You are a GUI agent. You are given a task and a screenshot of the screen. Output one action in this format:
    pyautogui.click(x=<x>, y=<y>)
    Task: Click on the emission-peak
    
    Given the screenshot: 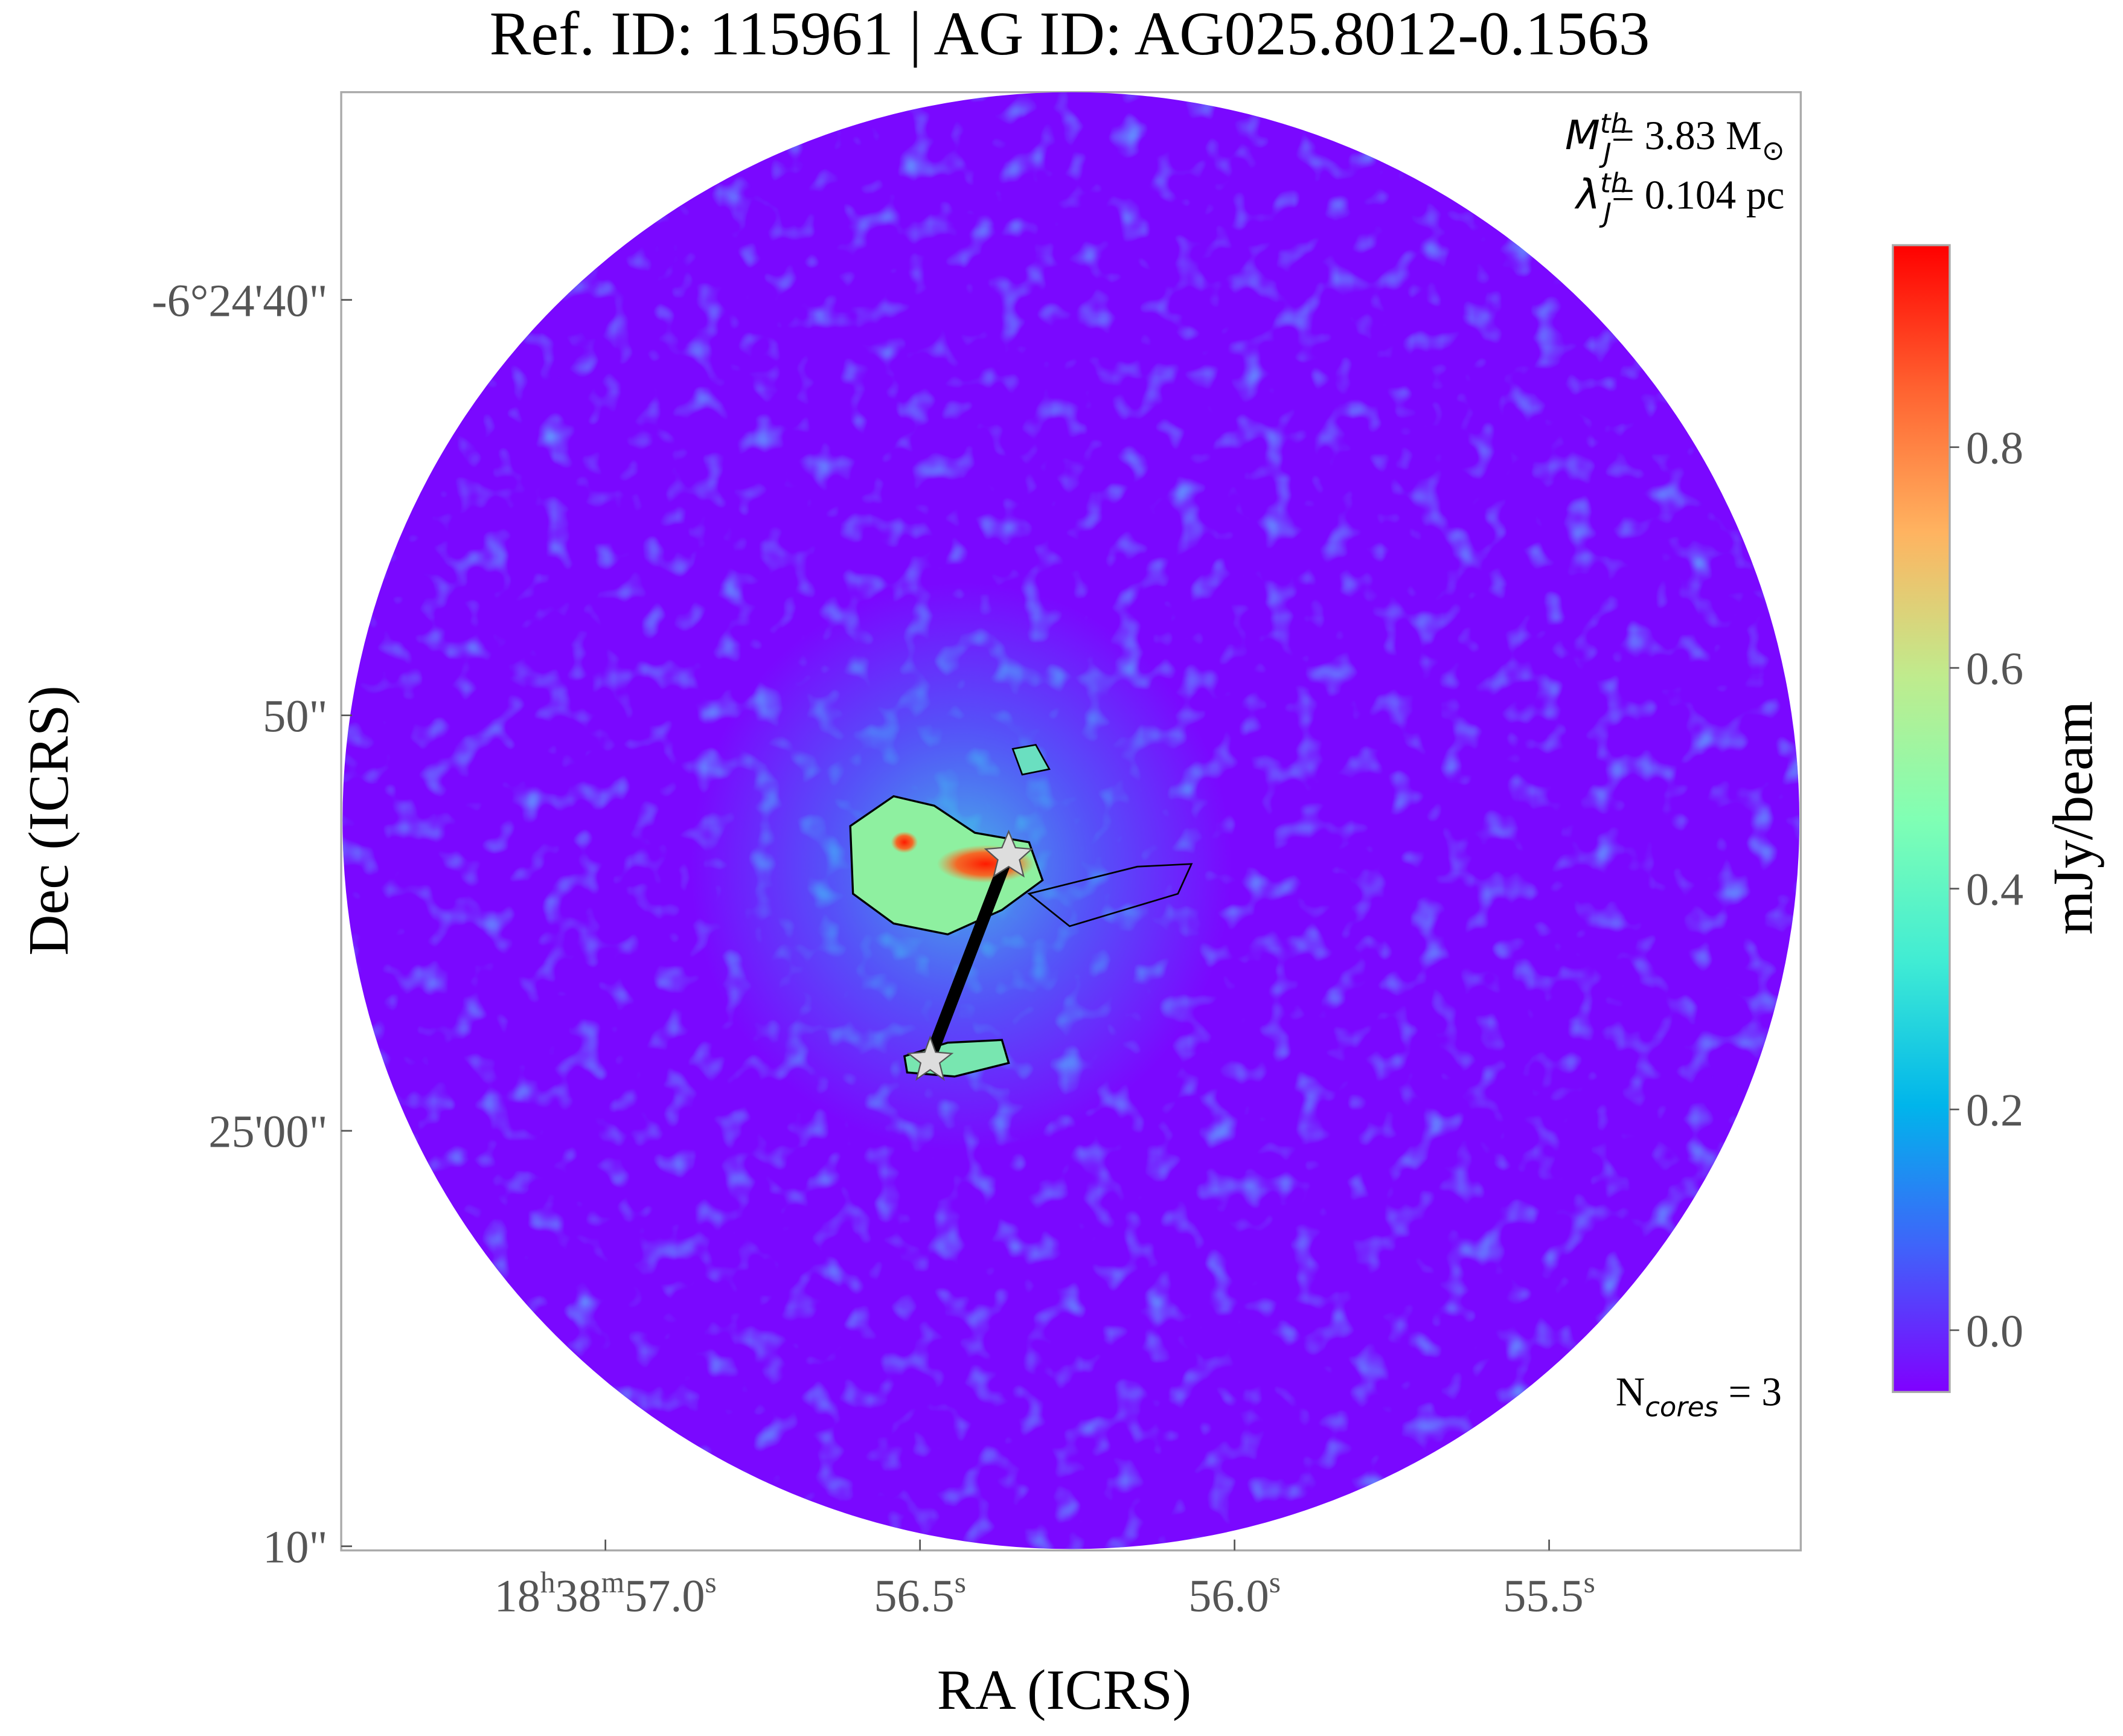 What is the action you would take?
    pyautogui.click(x=904, y=842)
    